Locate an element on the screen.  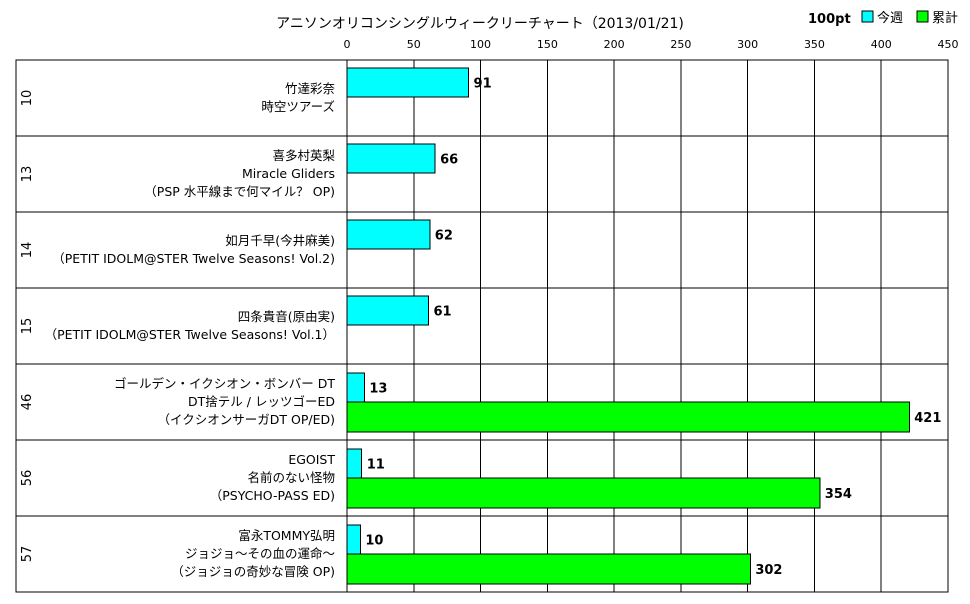
song-label: （PSP 水平線まで何マイル？ OP) is located at coordinates (239, 191).